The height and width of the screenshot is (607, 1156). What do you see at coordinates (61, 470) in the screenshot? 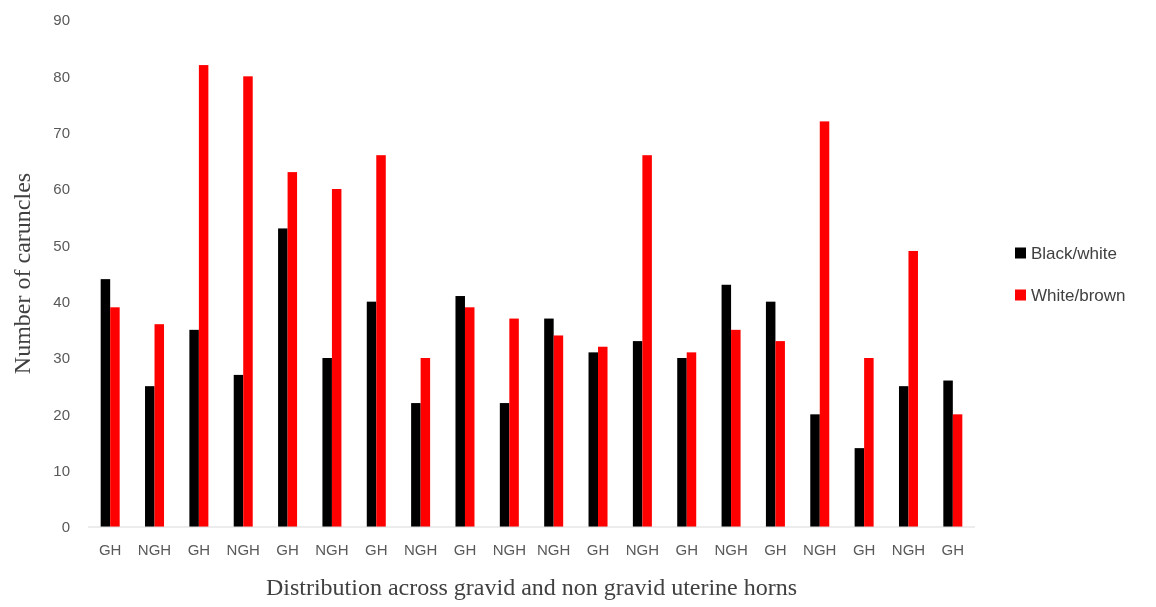
I see `y-tick-label: 10` at bounding box center [61, 470].